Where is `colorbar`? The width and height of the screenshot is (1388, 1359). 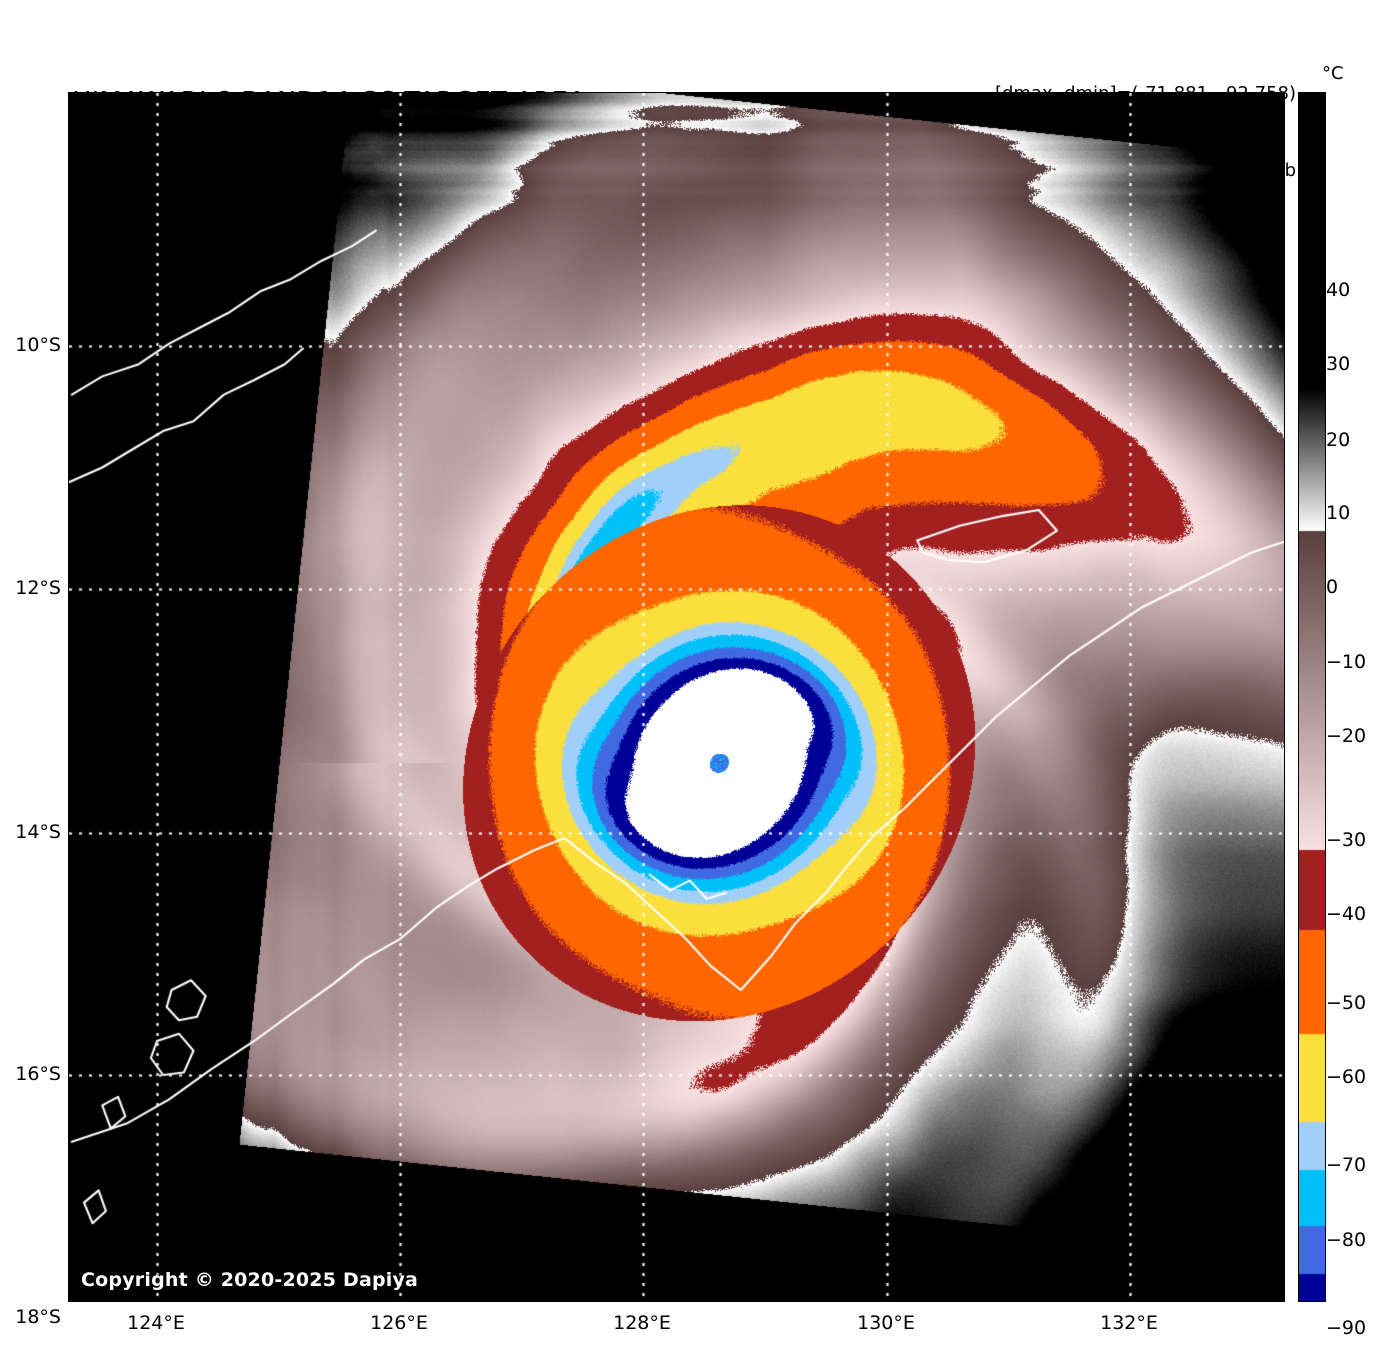
colorbar is located at coordinates (1312, 697).